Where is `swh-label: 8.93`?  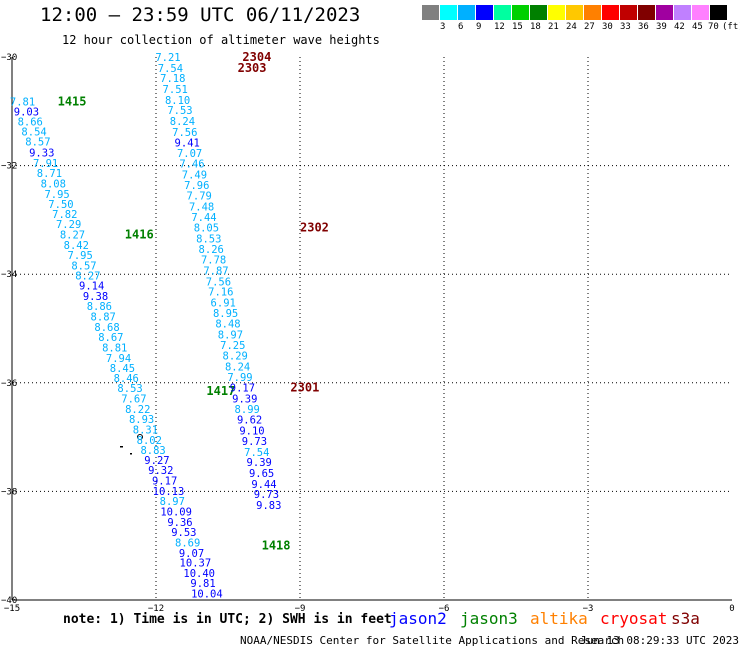
swh-label: 8.93 is located at coordinates (141, 420).